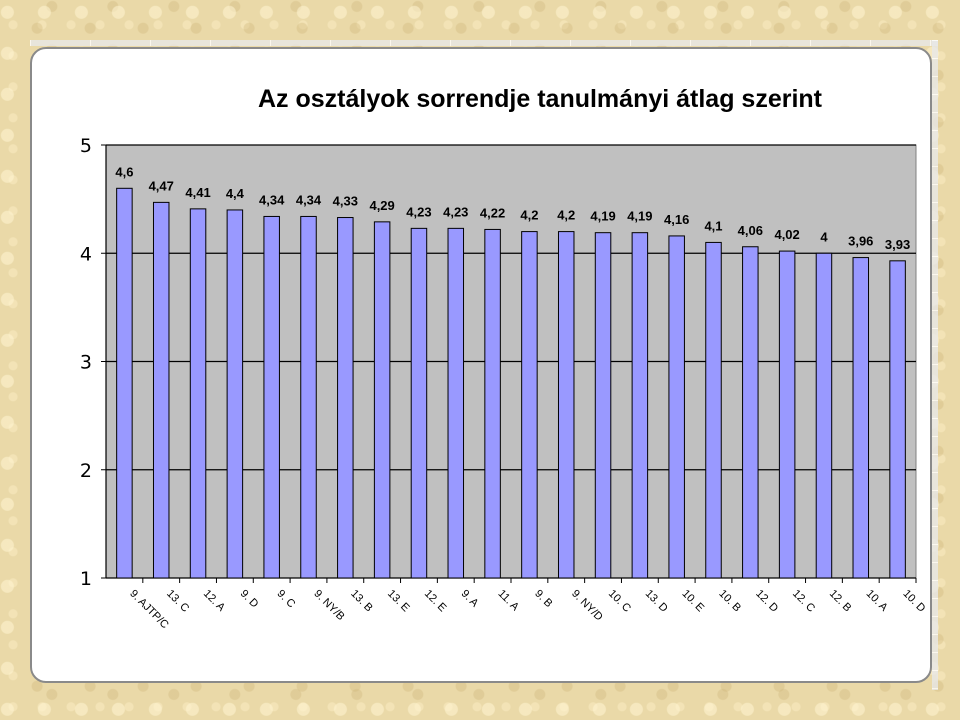  I want to click on x-tick-label: 11. A, so click(508, 601).